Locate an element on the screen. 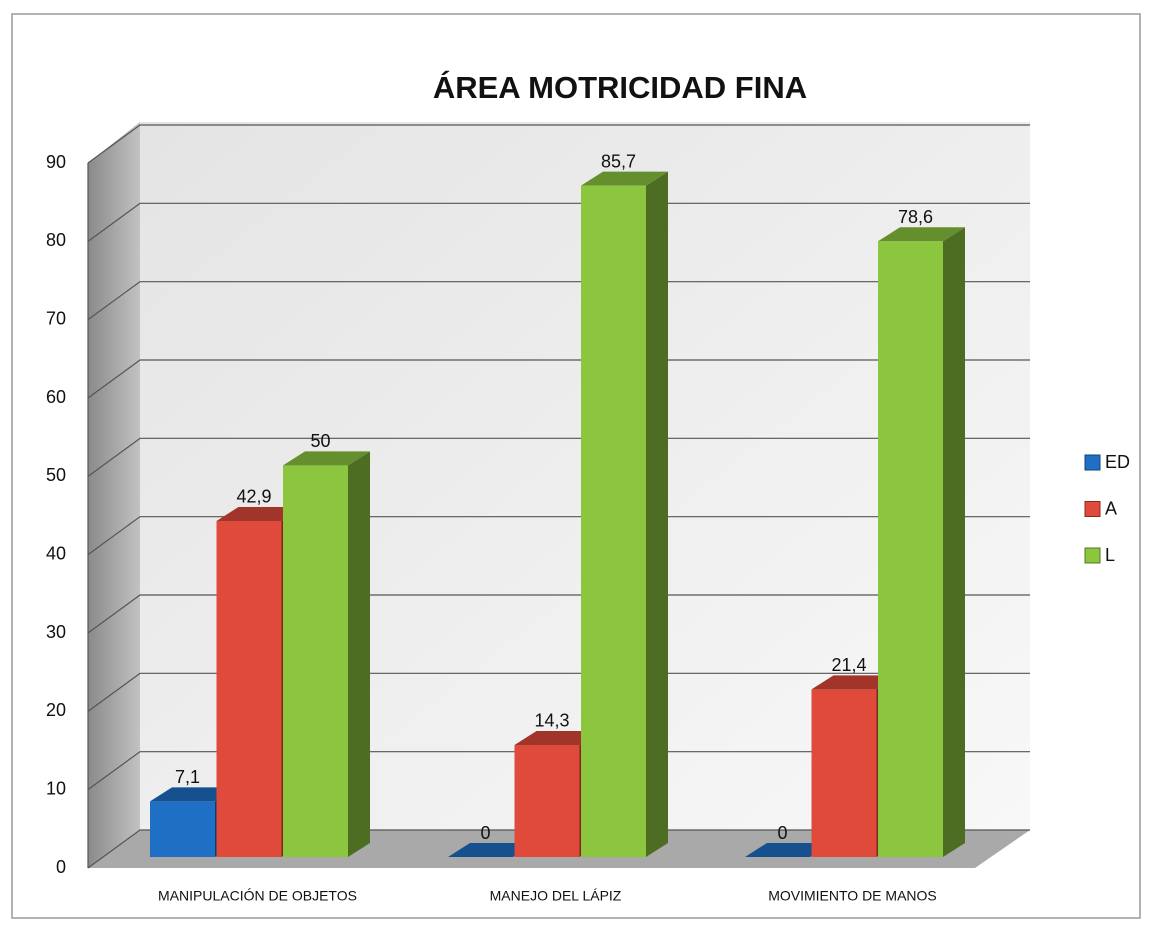 The width and height of the screenshot is (1149, 932). legend-label: ED is located at coordinates (1117, 462).